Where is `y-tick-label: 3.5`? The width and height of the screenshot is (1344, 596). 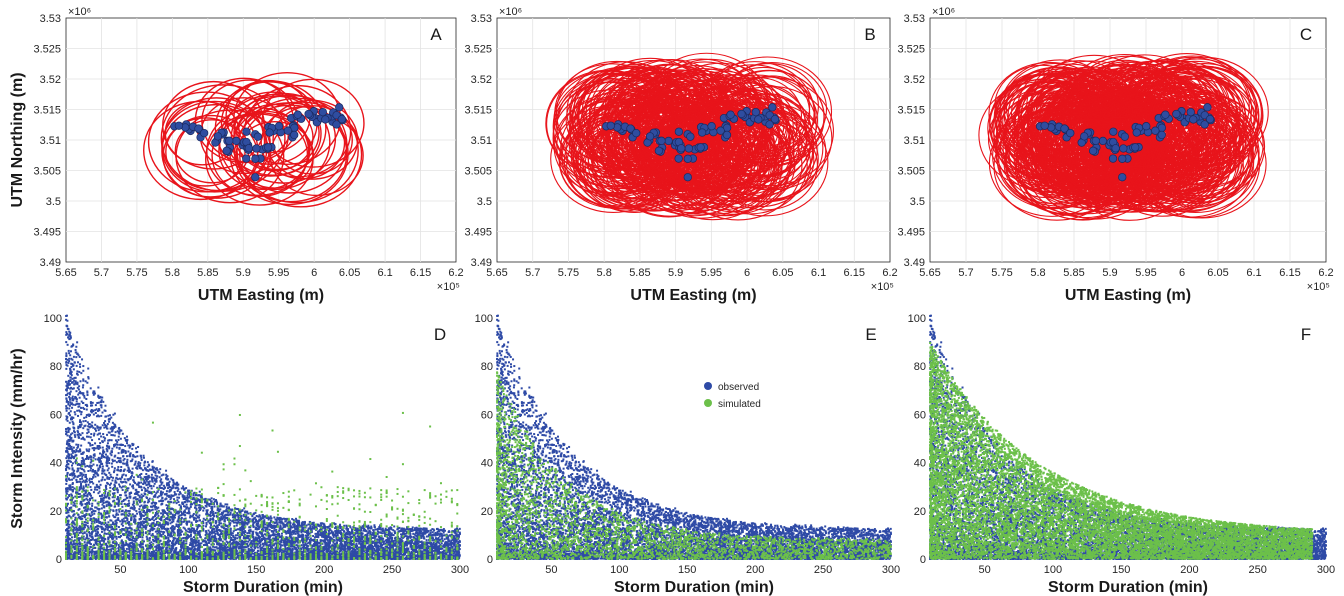 y-tick-label: 3.5 is located at coordinates (53, 202).